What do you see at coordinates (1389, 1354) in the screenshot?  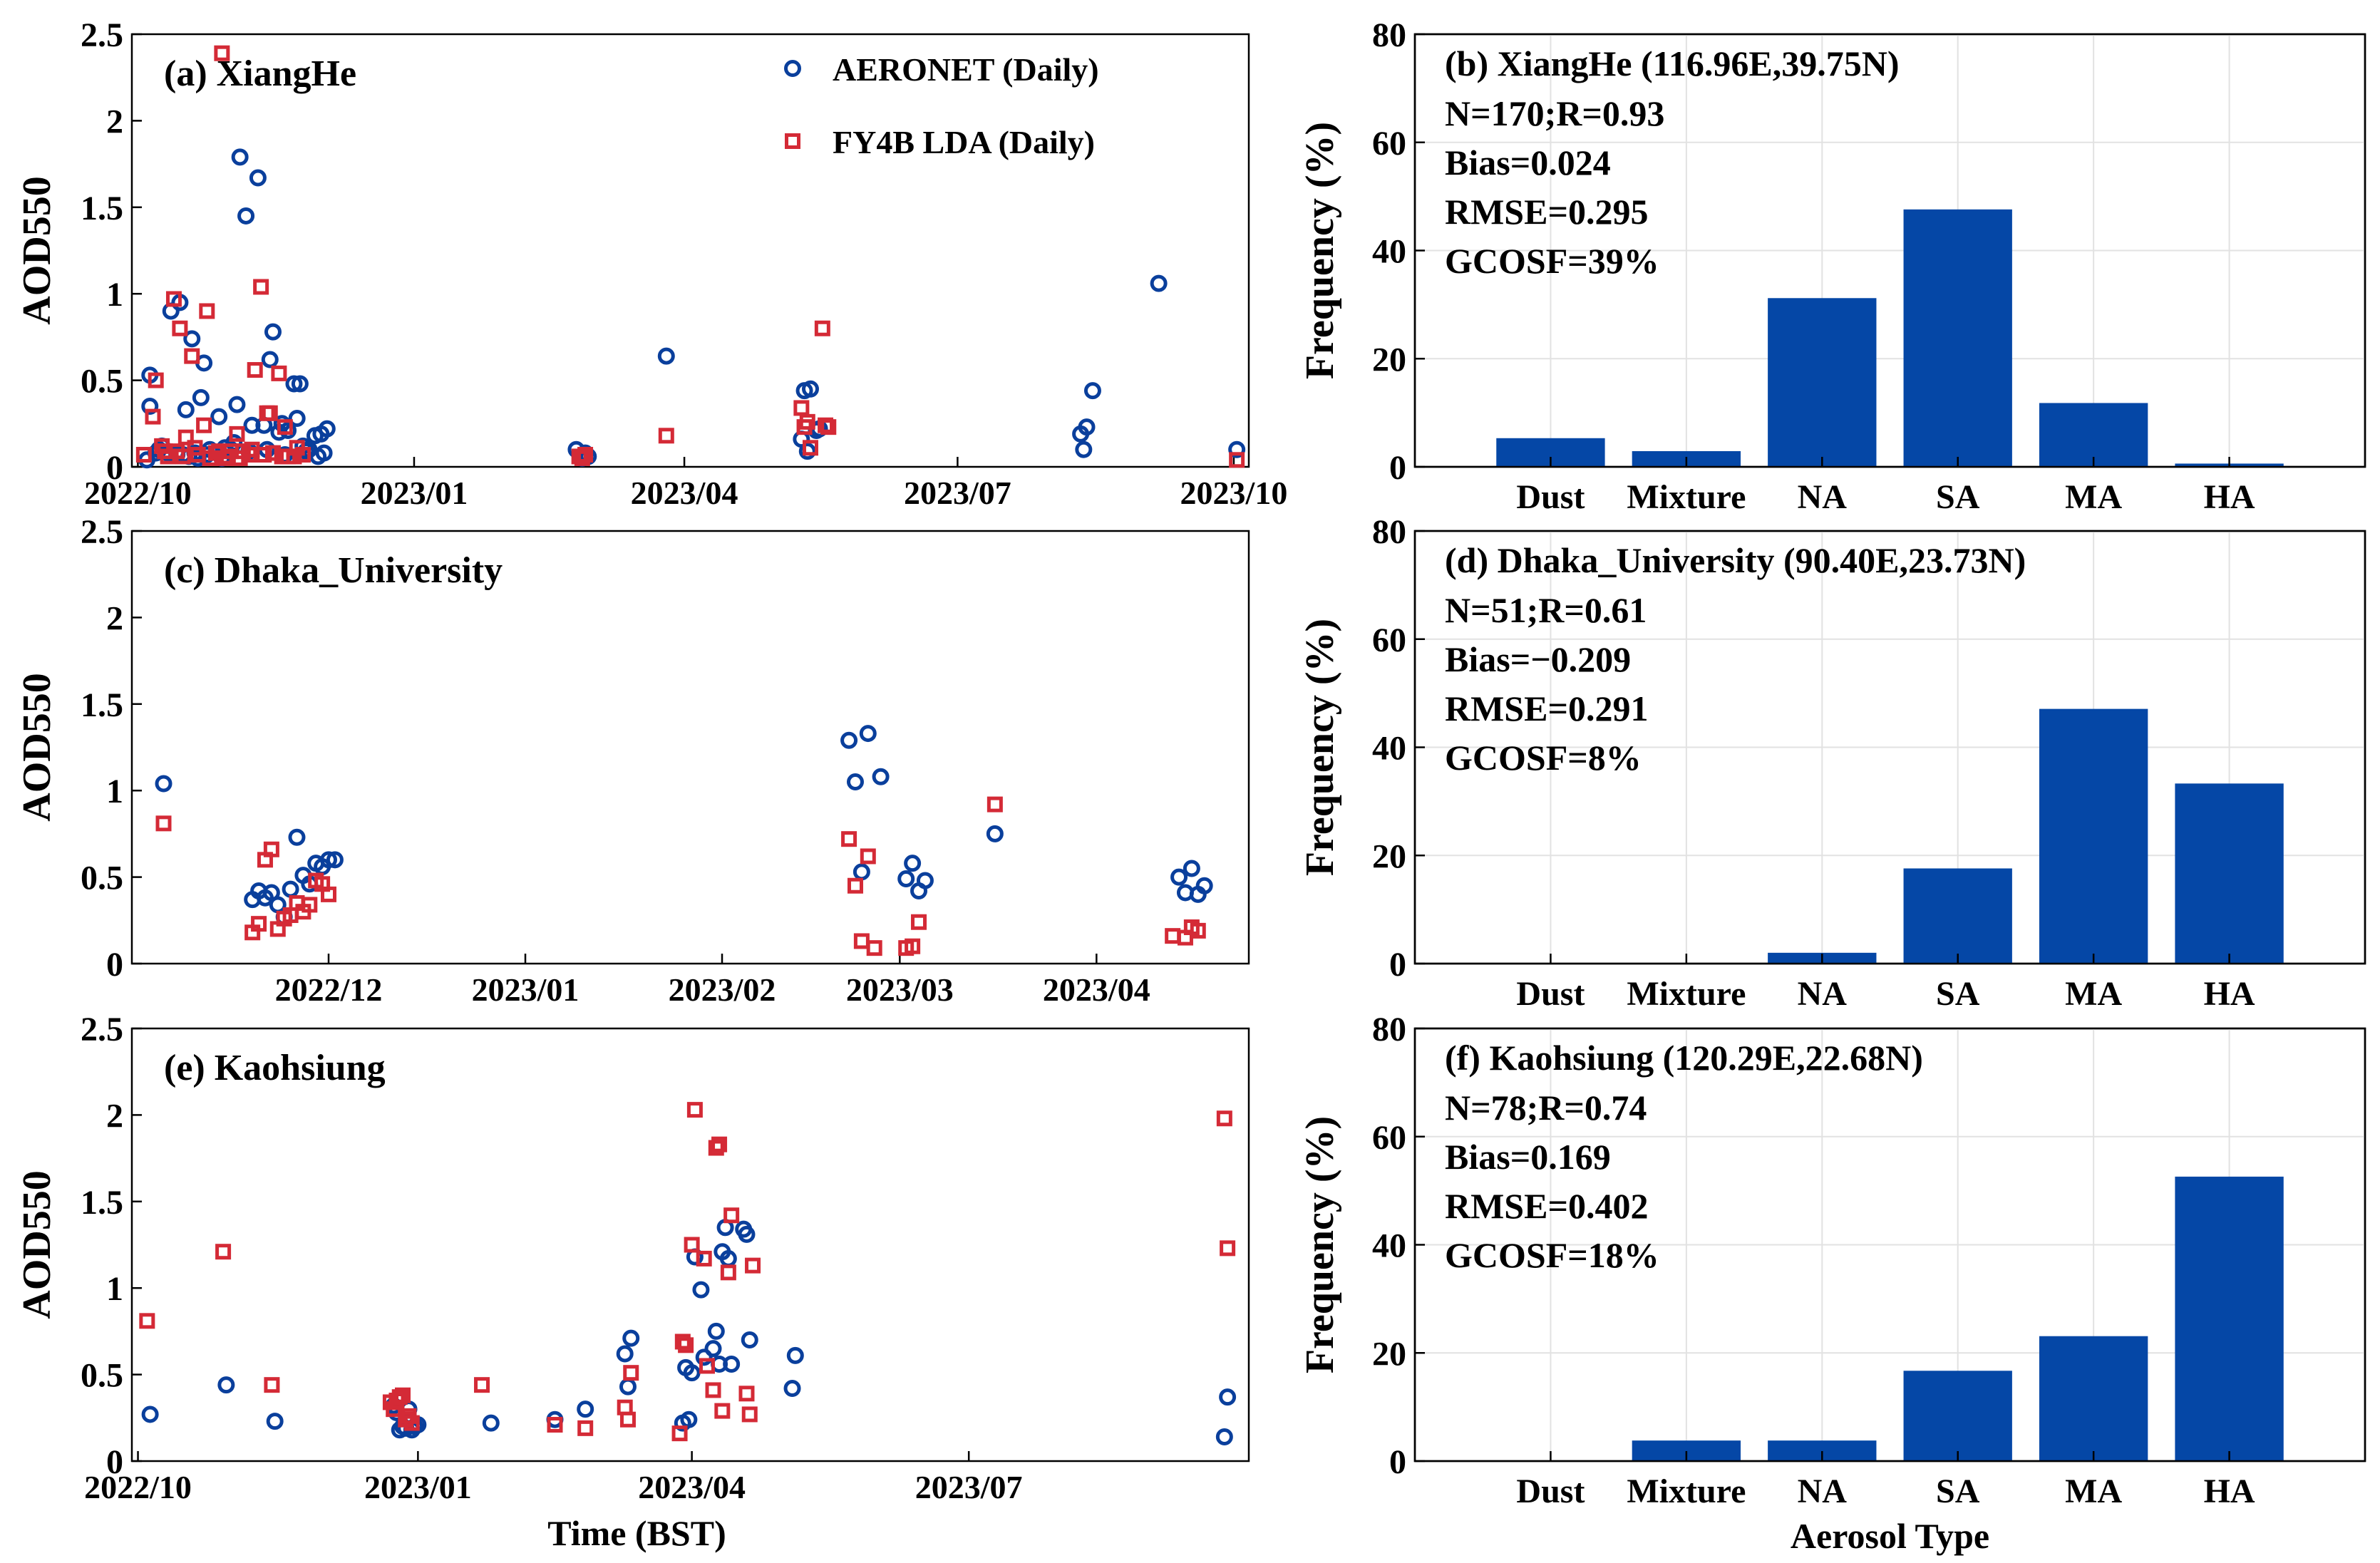 I see `bar_f-ytick-label: 20` at bounding box center [1389, 1354].